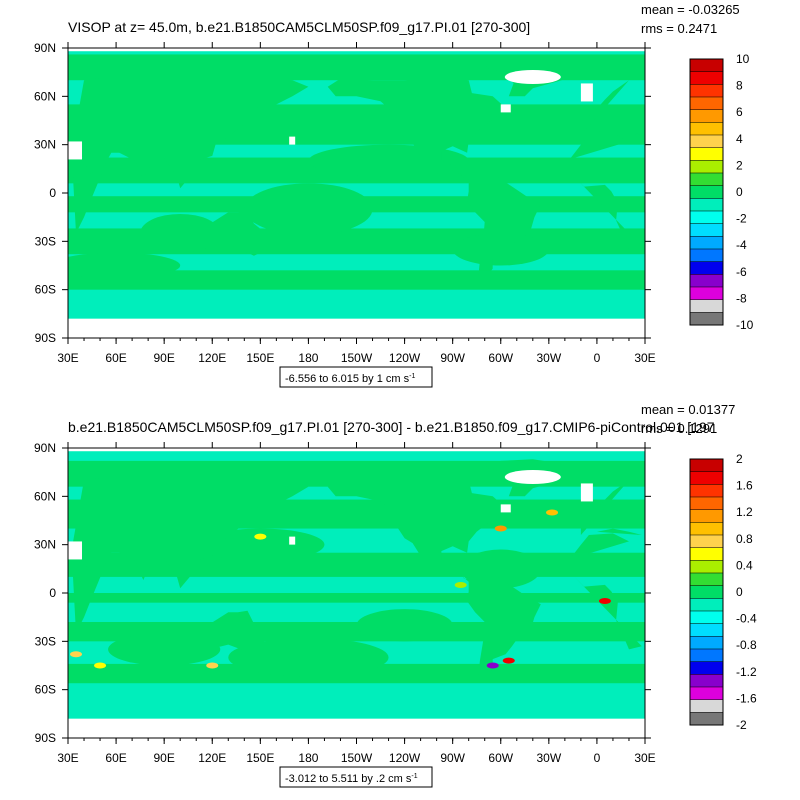  Describe the element at coordinates (356, 673) in the screenshot. I see `positive-band` at that location.